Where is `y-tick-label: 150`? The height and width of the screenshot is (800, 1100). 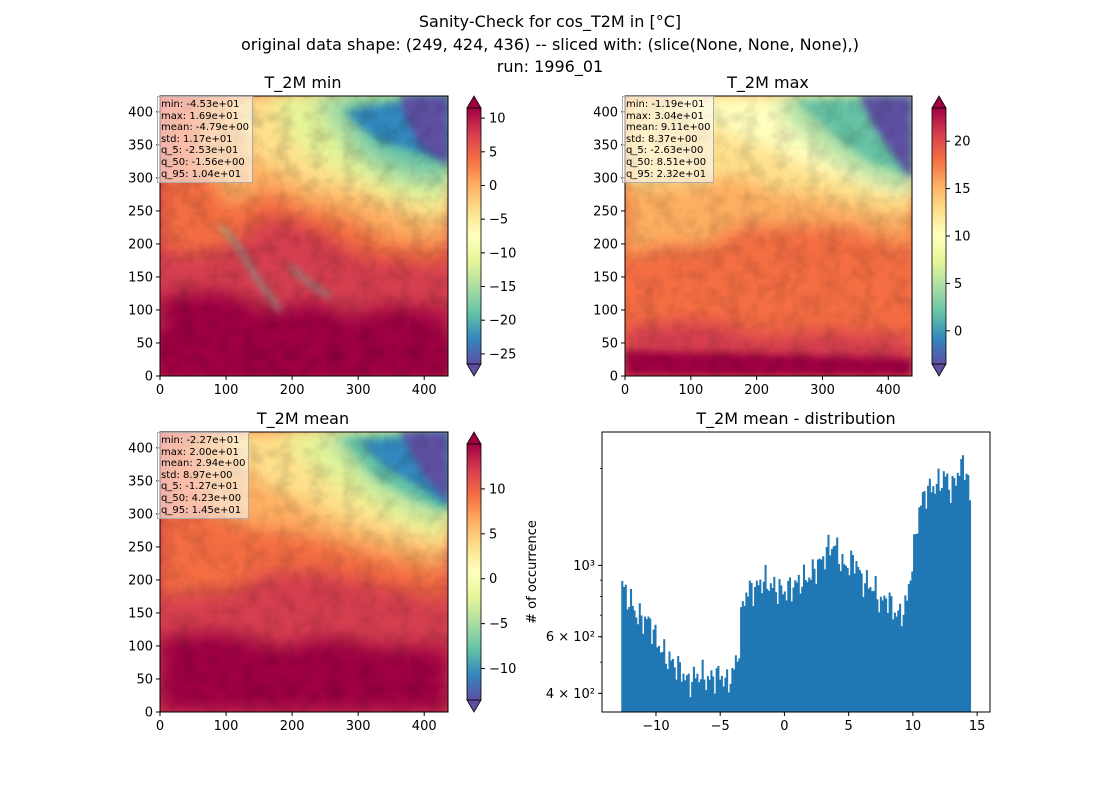
y-tick-label: 150 is located at coordinates (140, 613).